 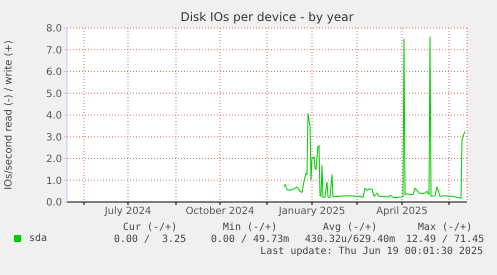 I want to click on y-tick-label: 5.0, so click(x=54, y=94).